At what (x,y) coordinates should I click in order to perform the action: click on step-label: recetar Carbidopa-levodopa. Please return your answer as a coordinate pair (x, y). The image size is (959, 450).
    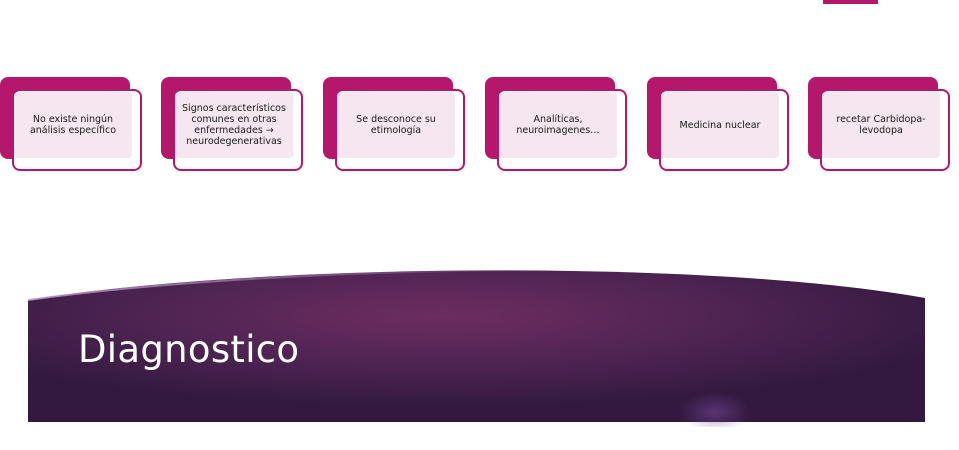
    Looking at the image, I should click on (881, 125).